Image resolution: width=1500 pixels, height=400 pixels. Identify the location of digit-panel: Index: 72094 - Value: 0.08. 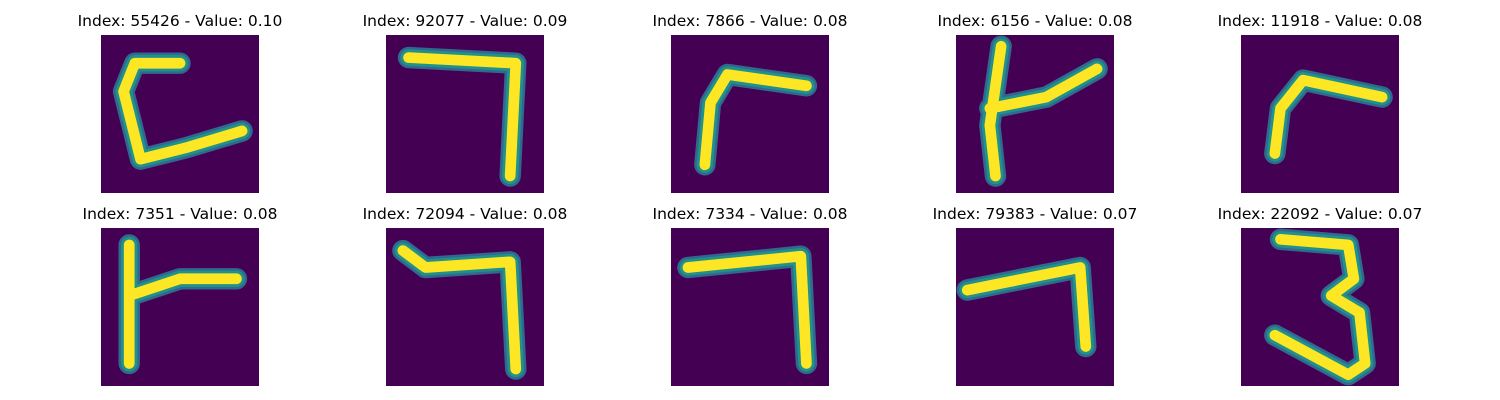
(465, 300).